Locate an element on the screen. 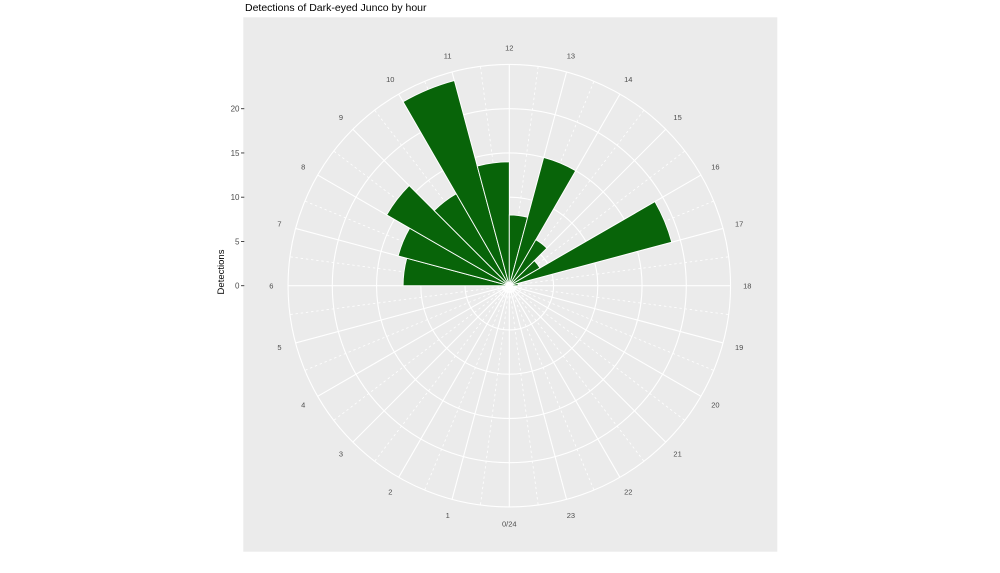 This screenshot has width=1000, height=573. hour-label-3: 3 is located at coordinates (341, 454).